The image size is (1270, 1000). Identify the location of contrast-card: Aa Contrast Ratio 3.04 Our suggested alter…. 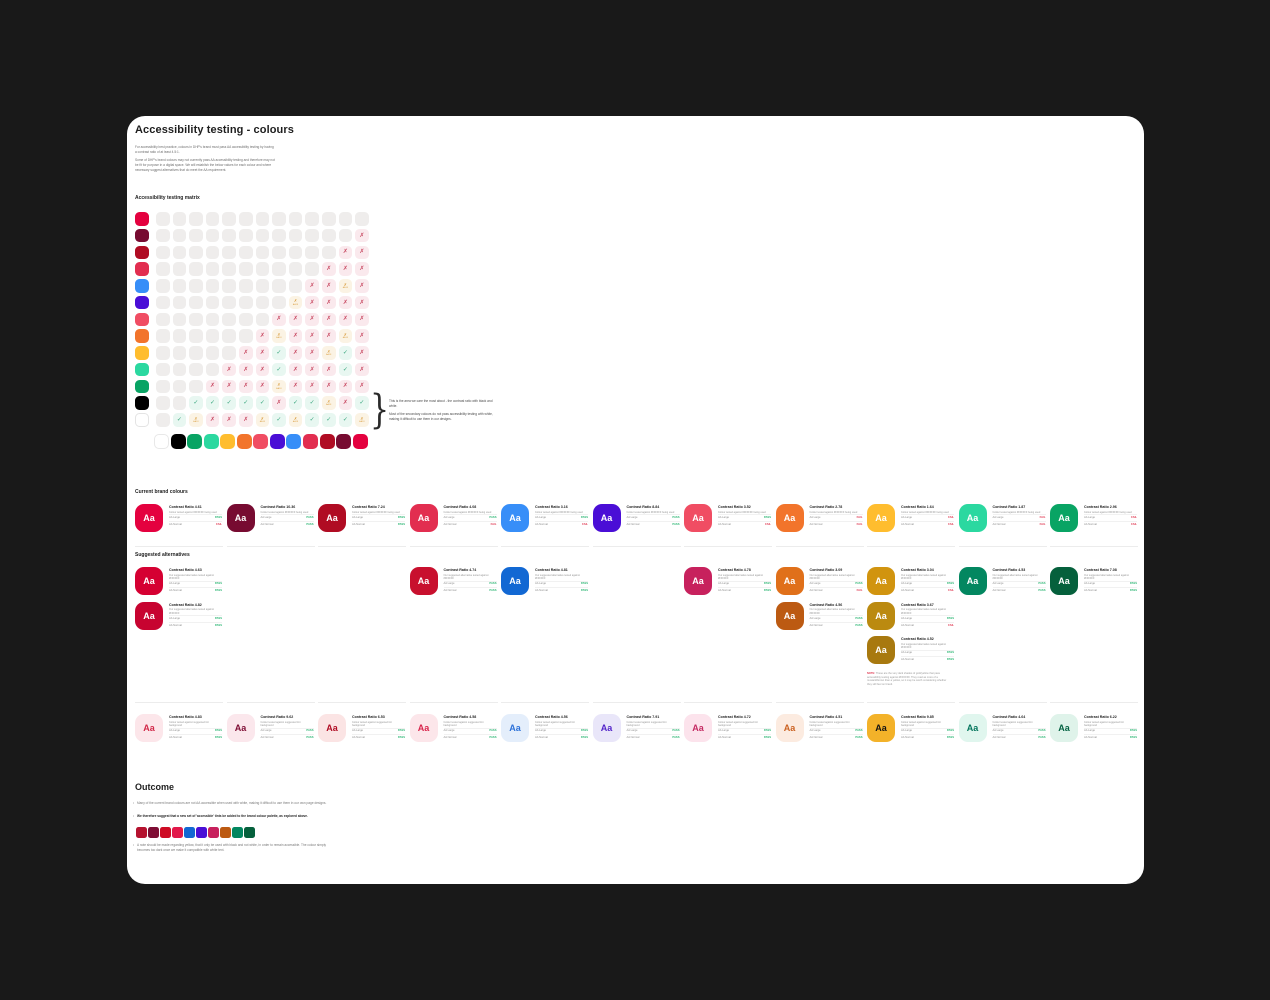
(911, 582).